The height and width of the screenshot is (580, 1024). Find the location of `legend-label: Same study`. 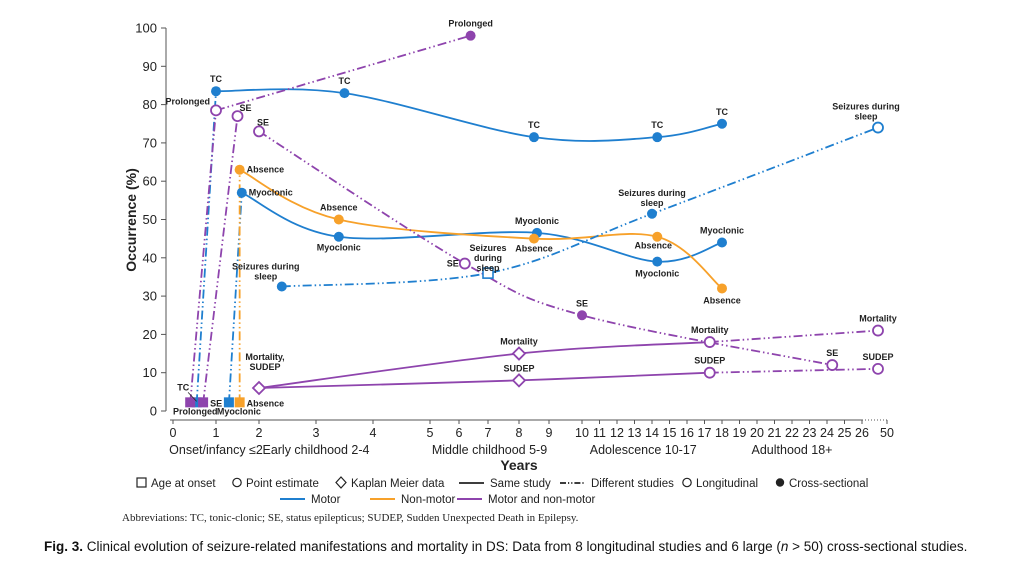

legend-label: Same study is located at coordinates (520, 484).